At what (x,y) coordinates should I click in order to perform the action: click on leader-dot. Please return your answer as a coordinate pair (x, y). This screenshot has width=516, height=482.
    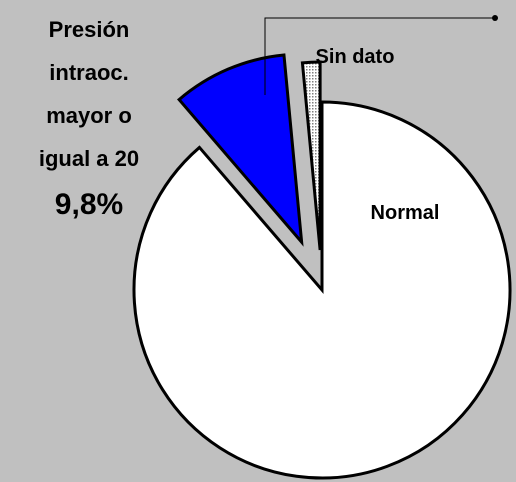
    Looking at the image, I should click on (495, 18).